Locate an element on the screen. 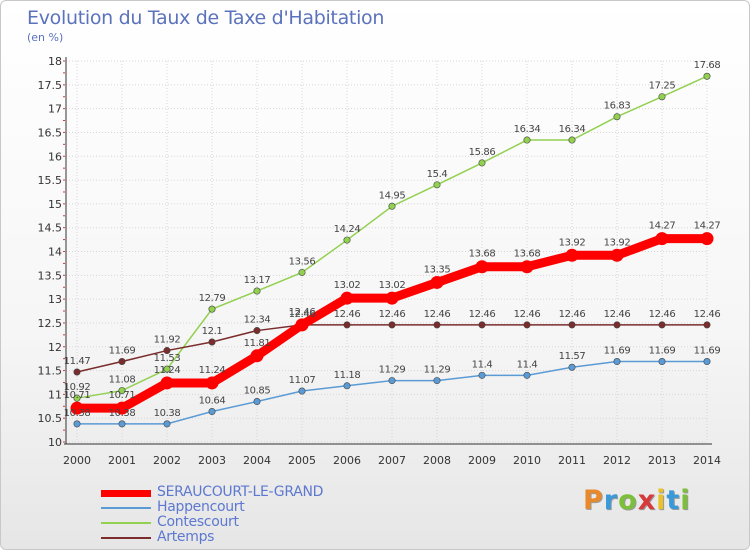 This screenshot has height=550, width=750. y-tick-label: 12.5 is located at coordinates (50, 323).